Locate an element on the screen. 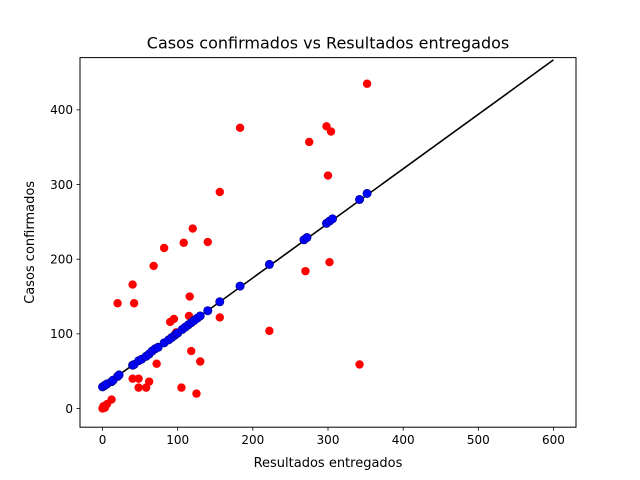 The height and width of the screenshot is (480, 640). y-axis-label: Casos confirmados is located at coordinates (30, 242).